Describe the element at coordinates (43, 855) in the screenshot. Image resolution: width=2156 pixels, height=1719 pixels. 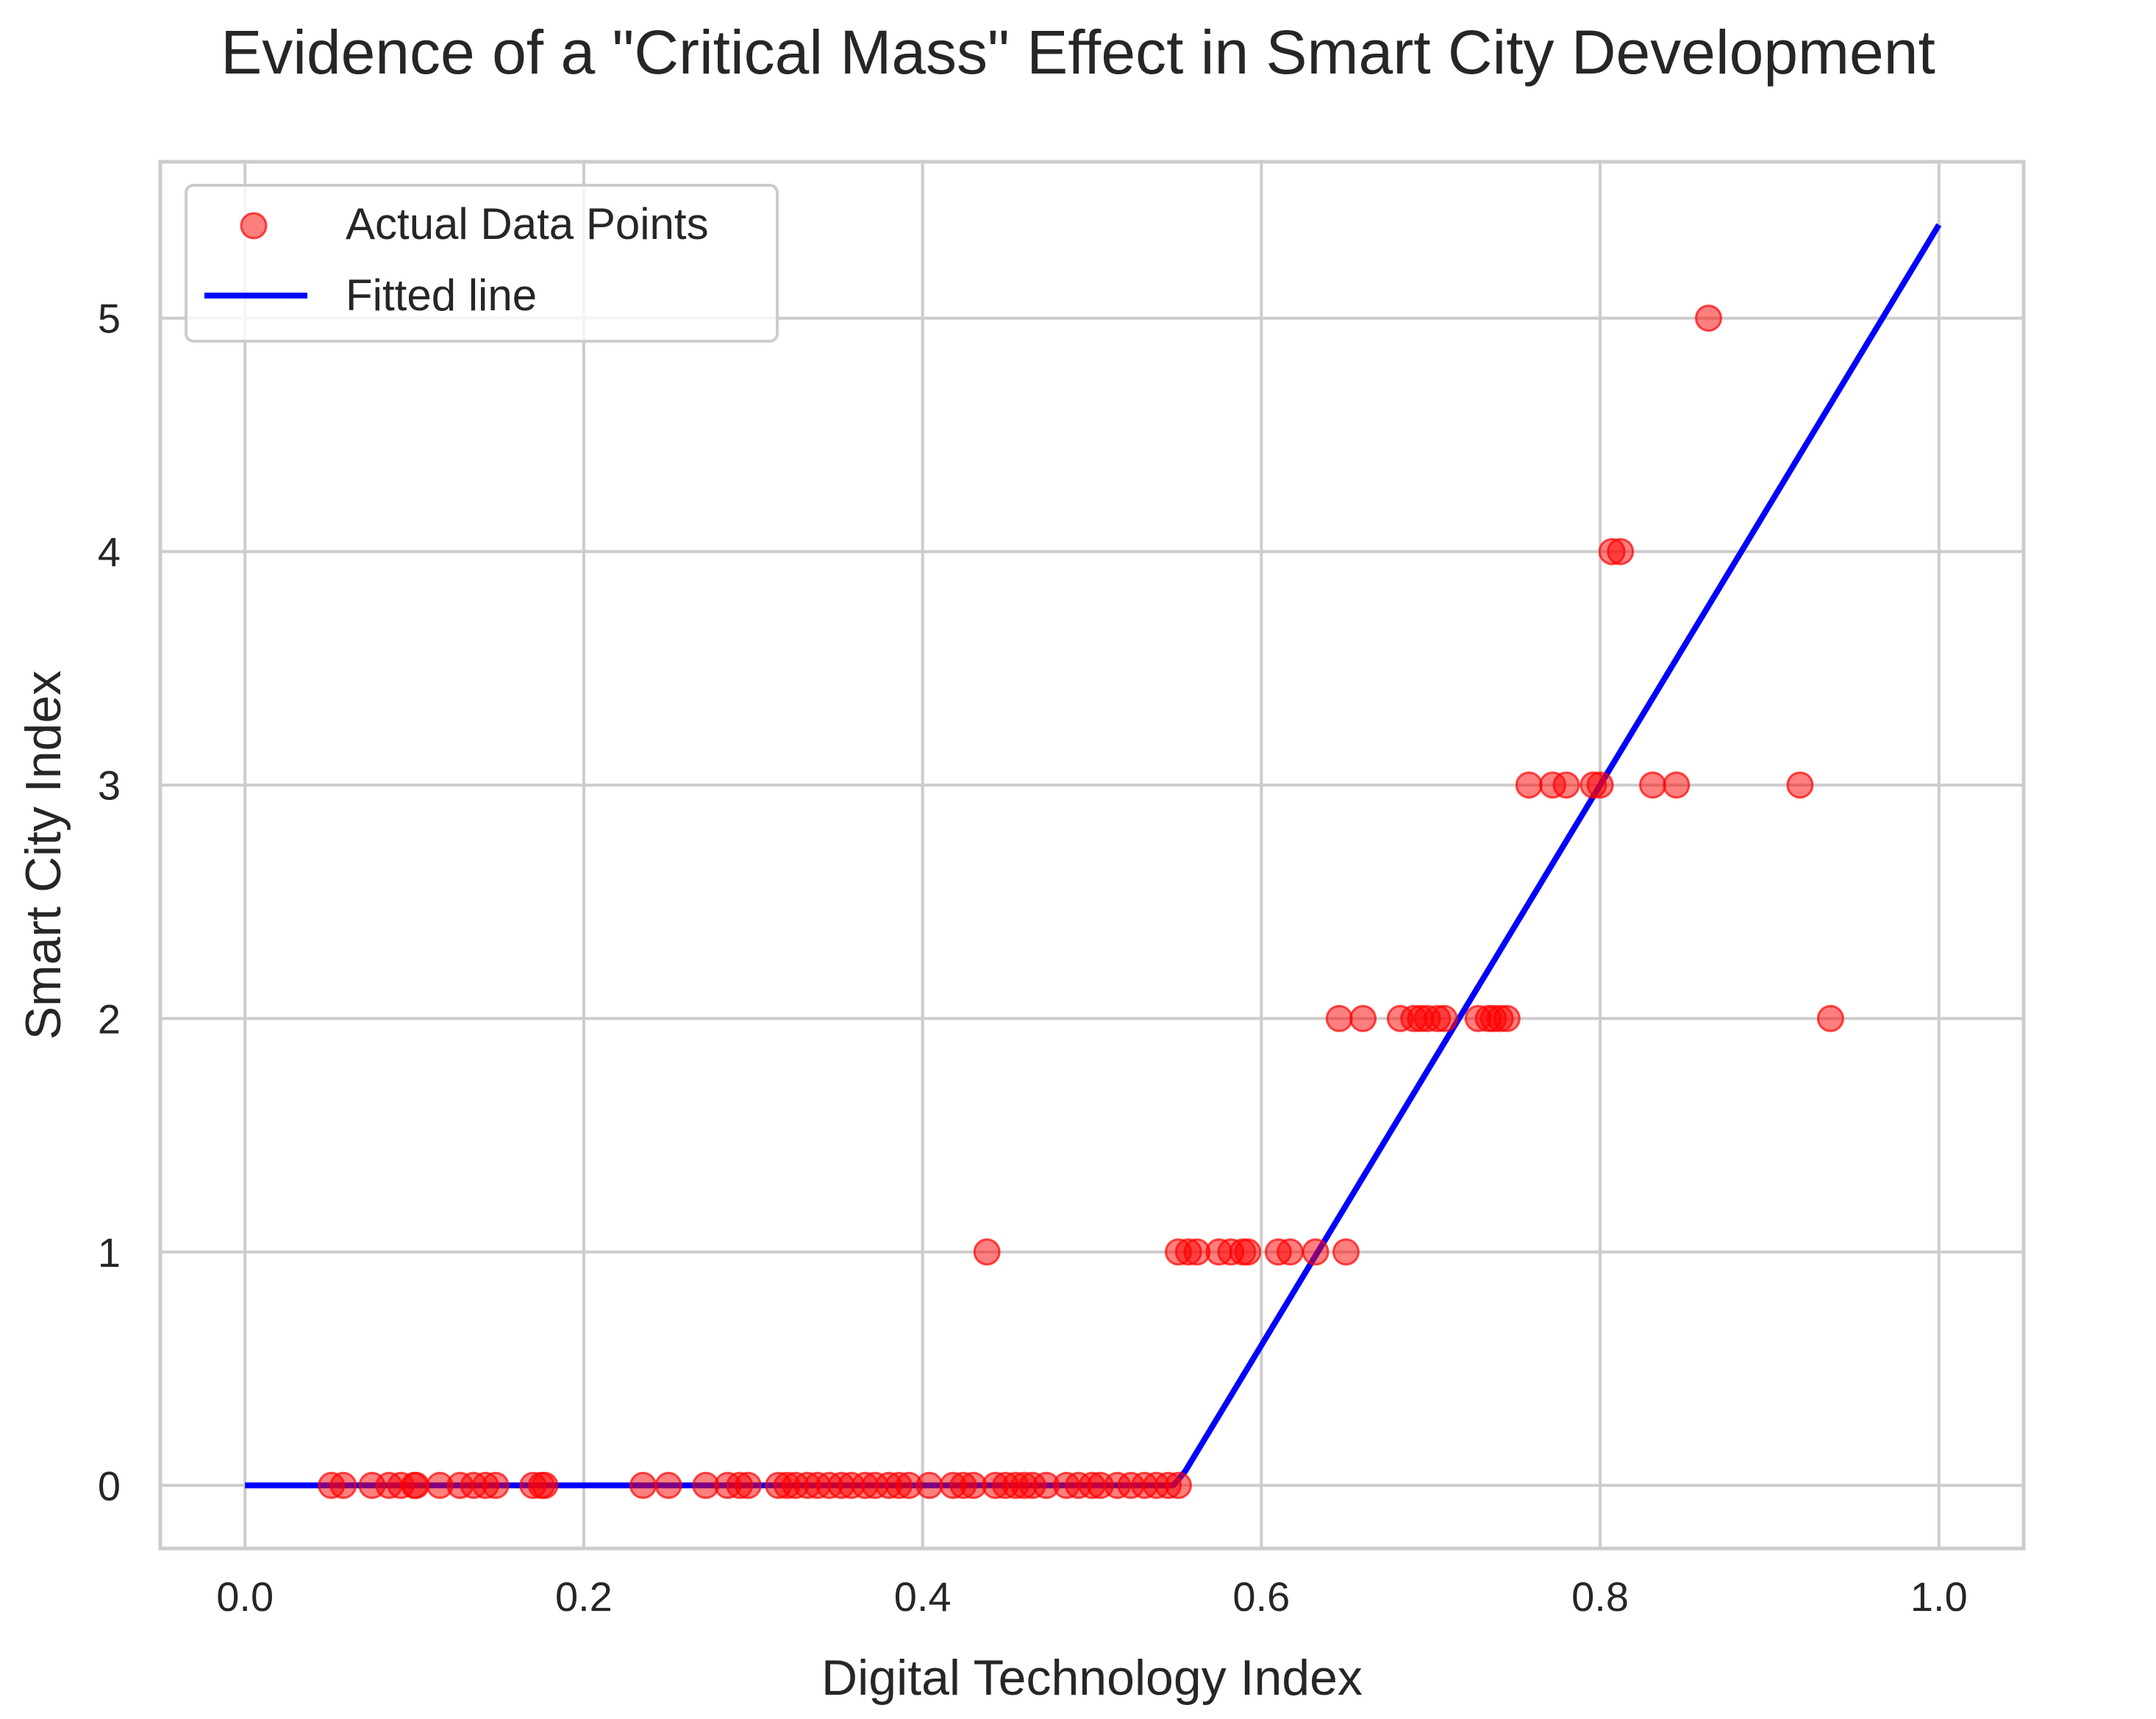
I see `y-axis-label: Smart City Index` at that location.